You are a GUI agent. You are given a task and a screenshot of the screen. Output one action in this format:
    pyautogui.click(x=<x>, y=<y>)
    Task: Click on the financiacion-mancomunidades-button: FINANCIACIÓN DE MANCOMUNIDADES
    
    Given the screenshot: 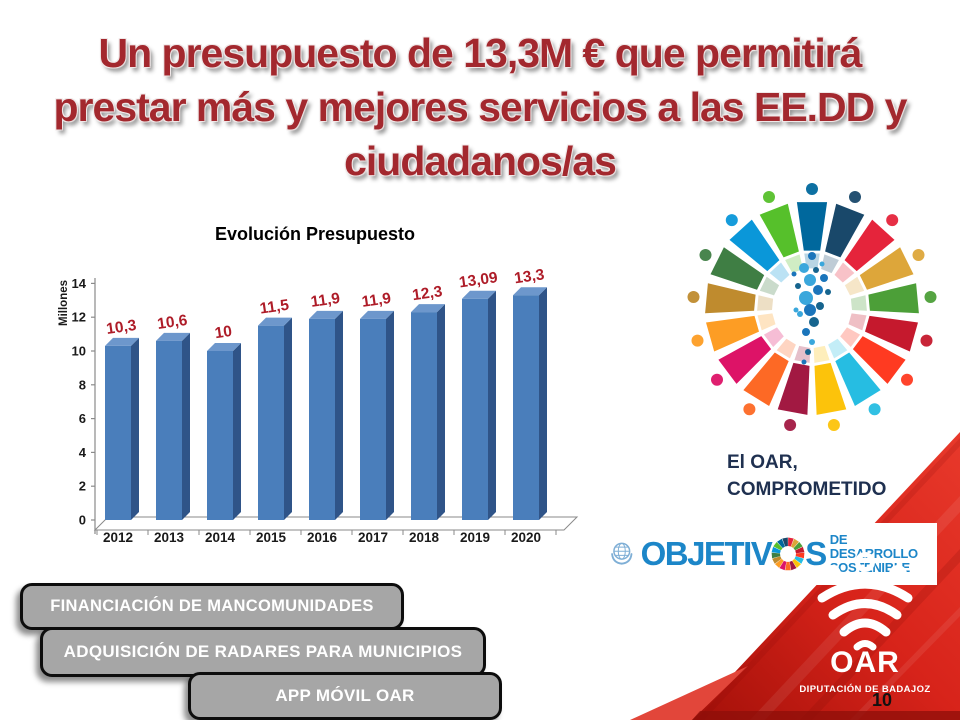 What is the action you would take?
    pyautogui.click(x=212, y=606)
    